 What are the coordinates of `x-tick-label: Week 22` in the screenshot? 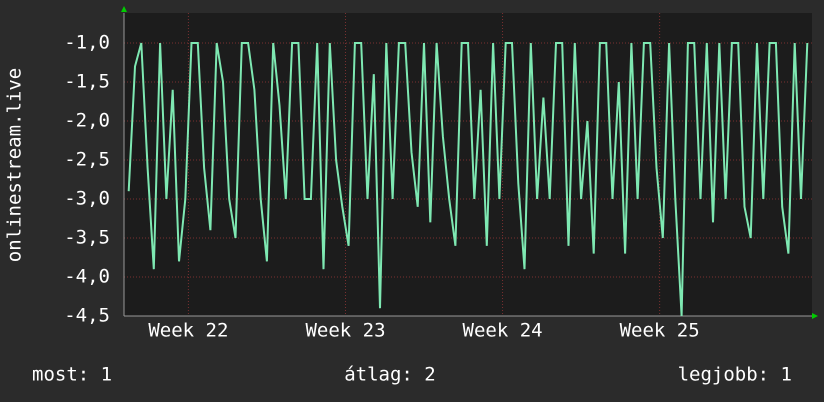 It's located at (188, 331).